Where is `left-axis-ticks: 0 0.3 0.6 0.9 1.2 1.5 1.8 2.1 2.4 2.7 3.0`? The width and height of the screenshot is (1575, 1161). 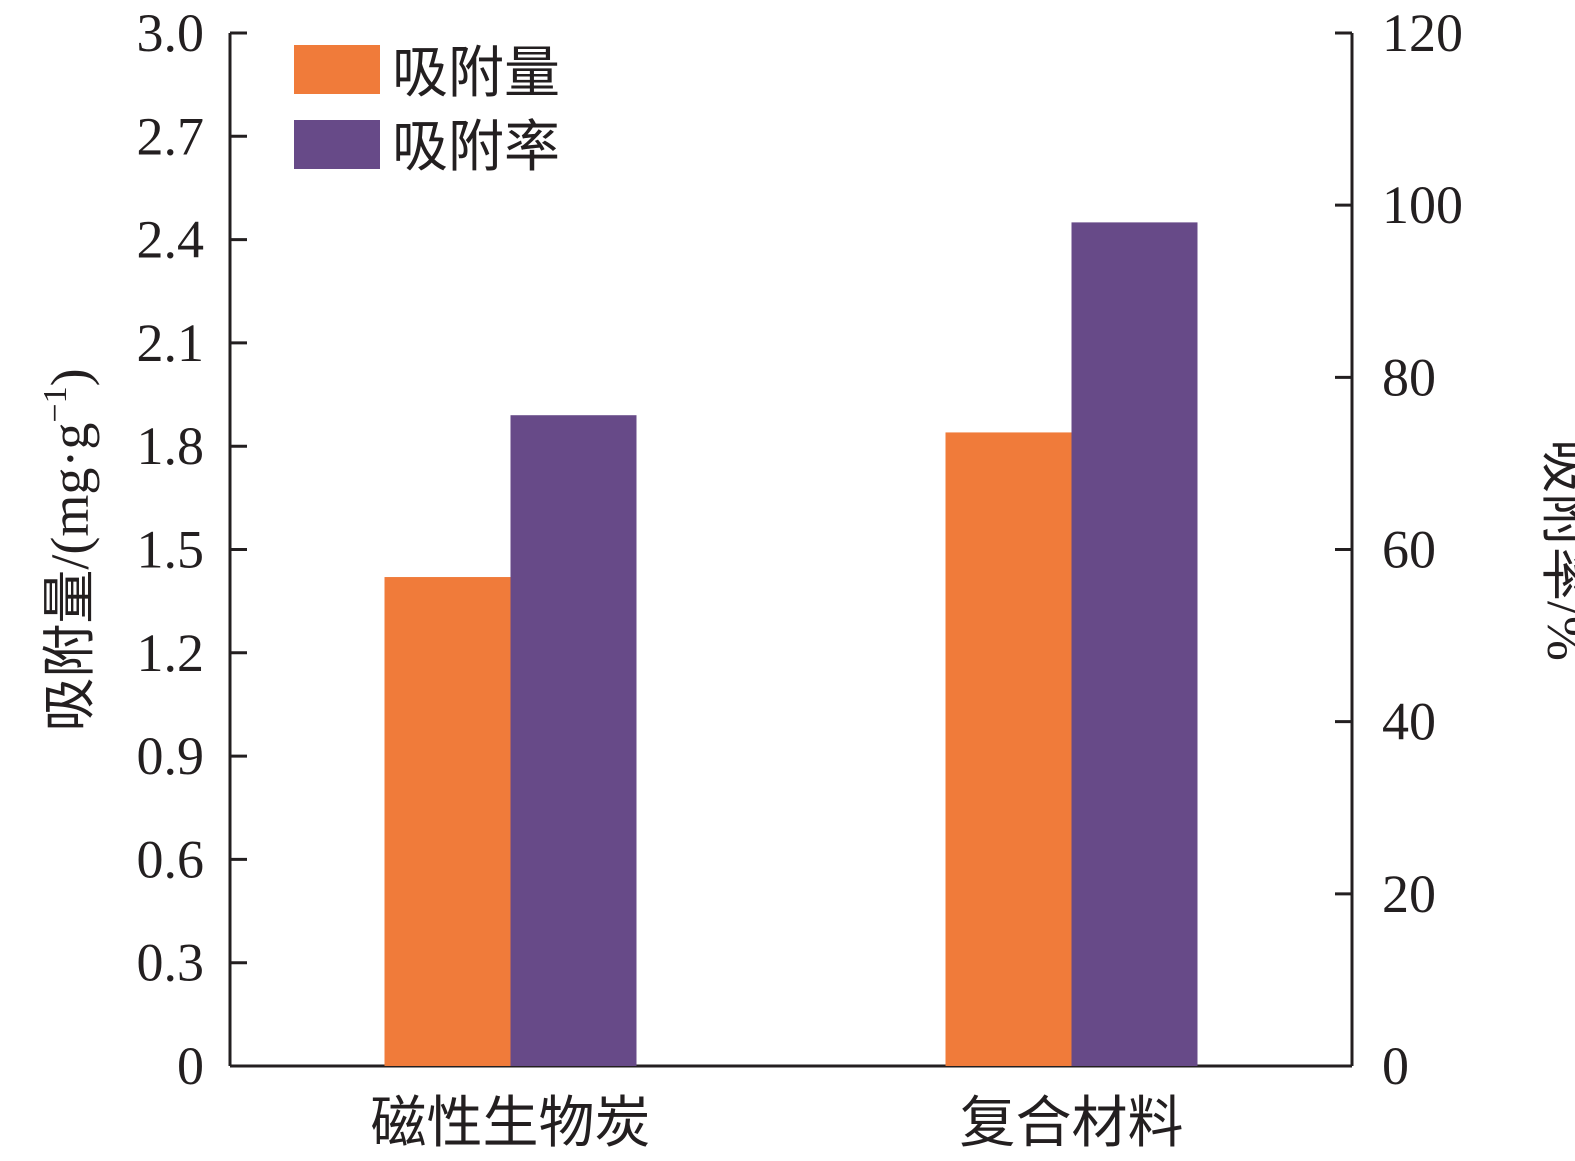 left-axis-ticks: 0 0.3 0.6 0.9 1.2 1.5 1.8 2.1 2.4 2.7 3.0 is located at coordinates (192, 549).